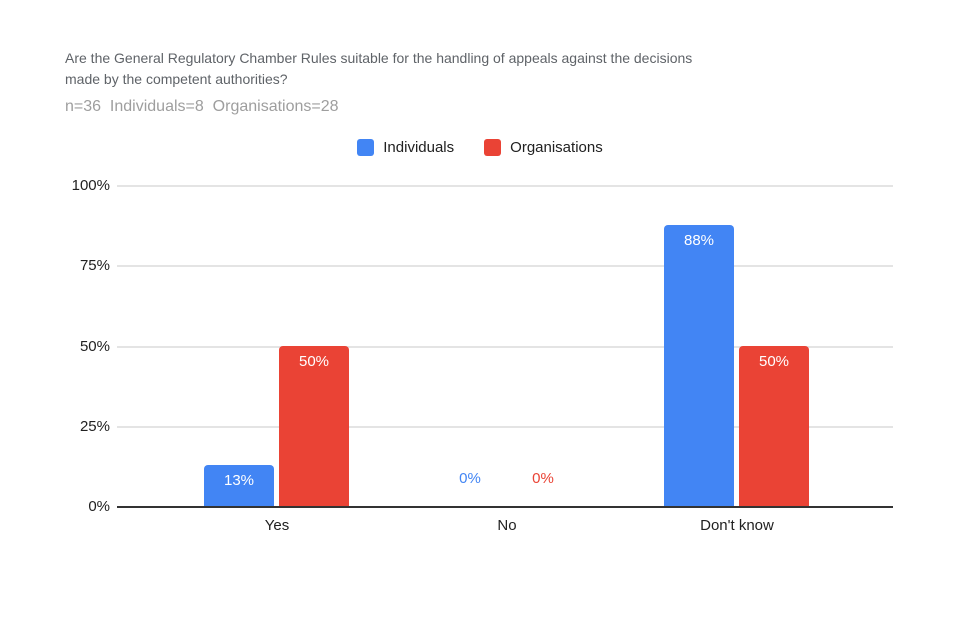  Describe the element at coordinates (505, 507) in the screenshot. I see `x-axis-line` at that location.